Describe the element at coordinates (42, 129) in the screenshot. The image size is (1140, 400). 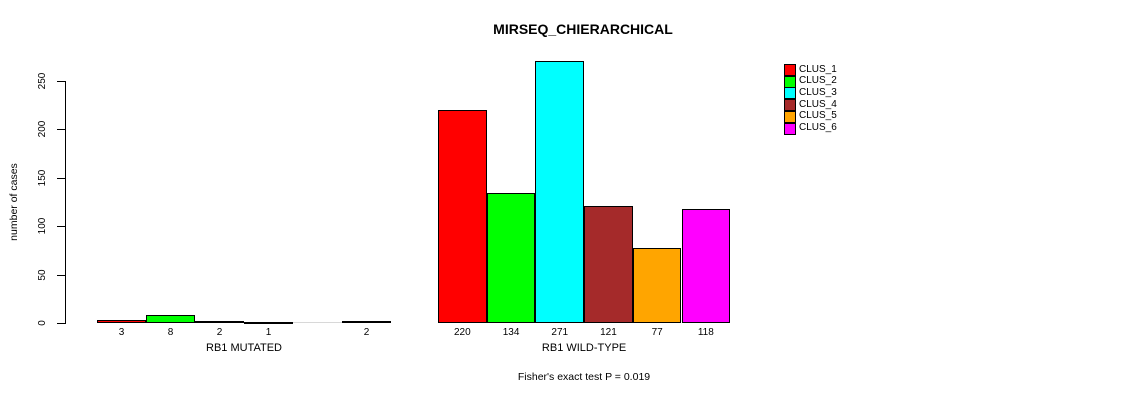
I see `y-tick-label: 200` at that location.